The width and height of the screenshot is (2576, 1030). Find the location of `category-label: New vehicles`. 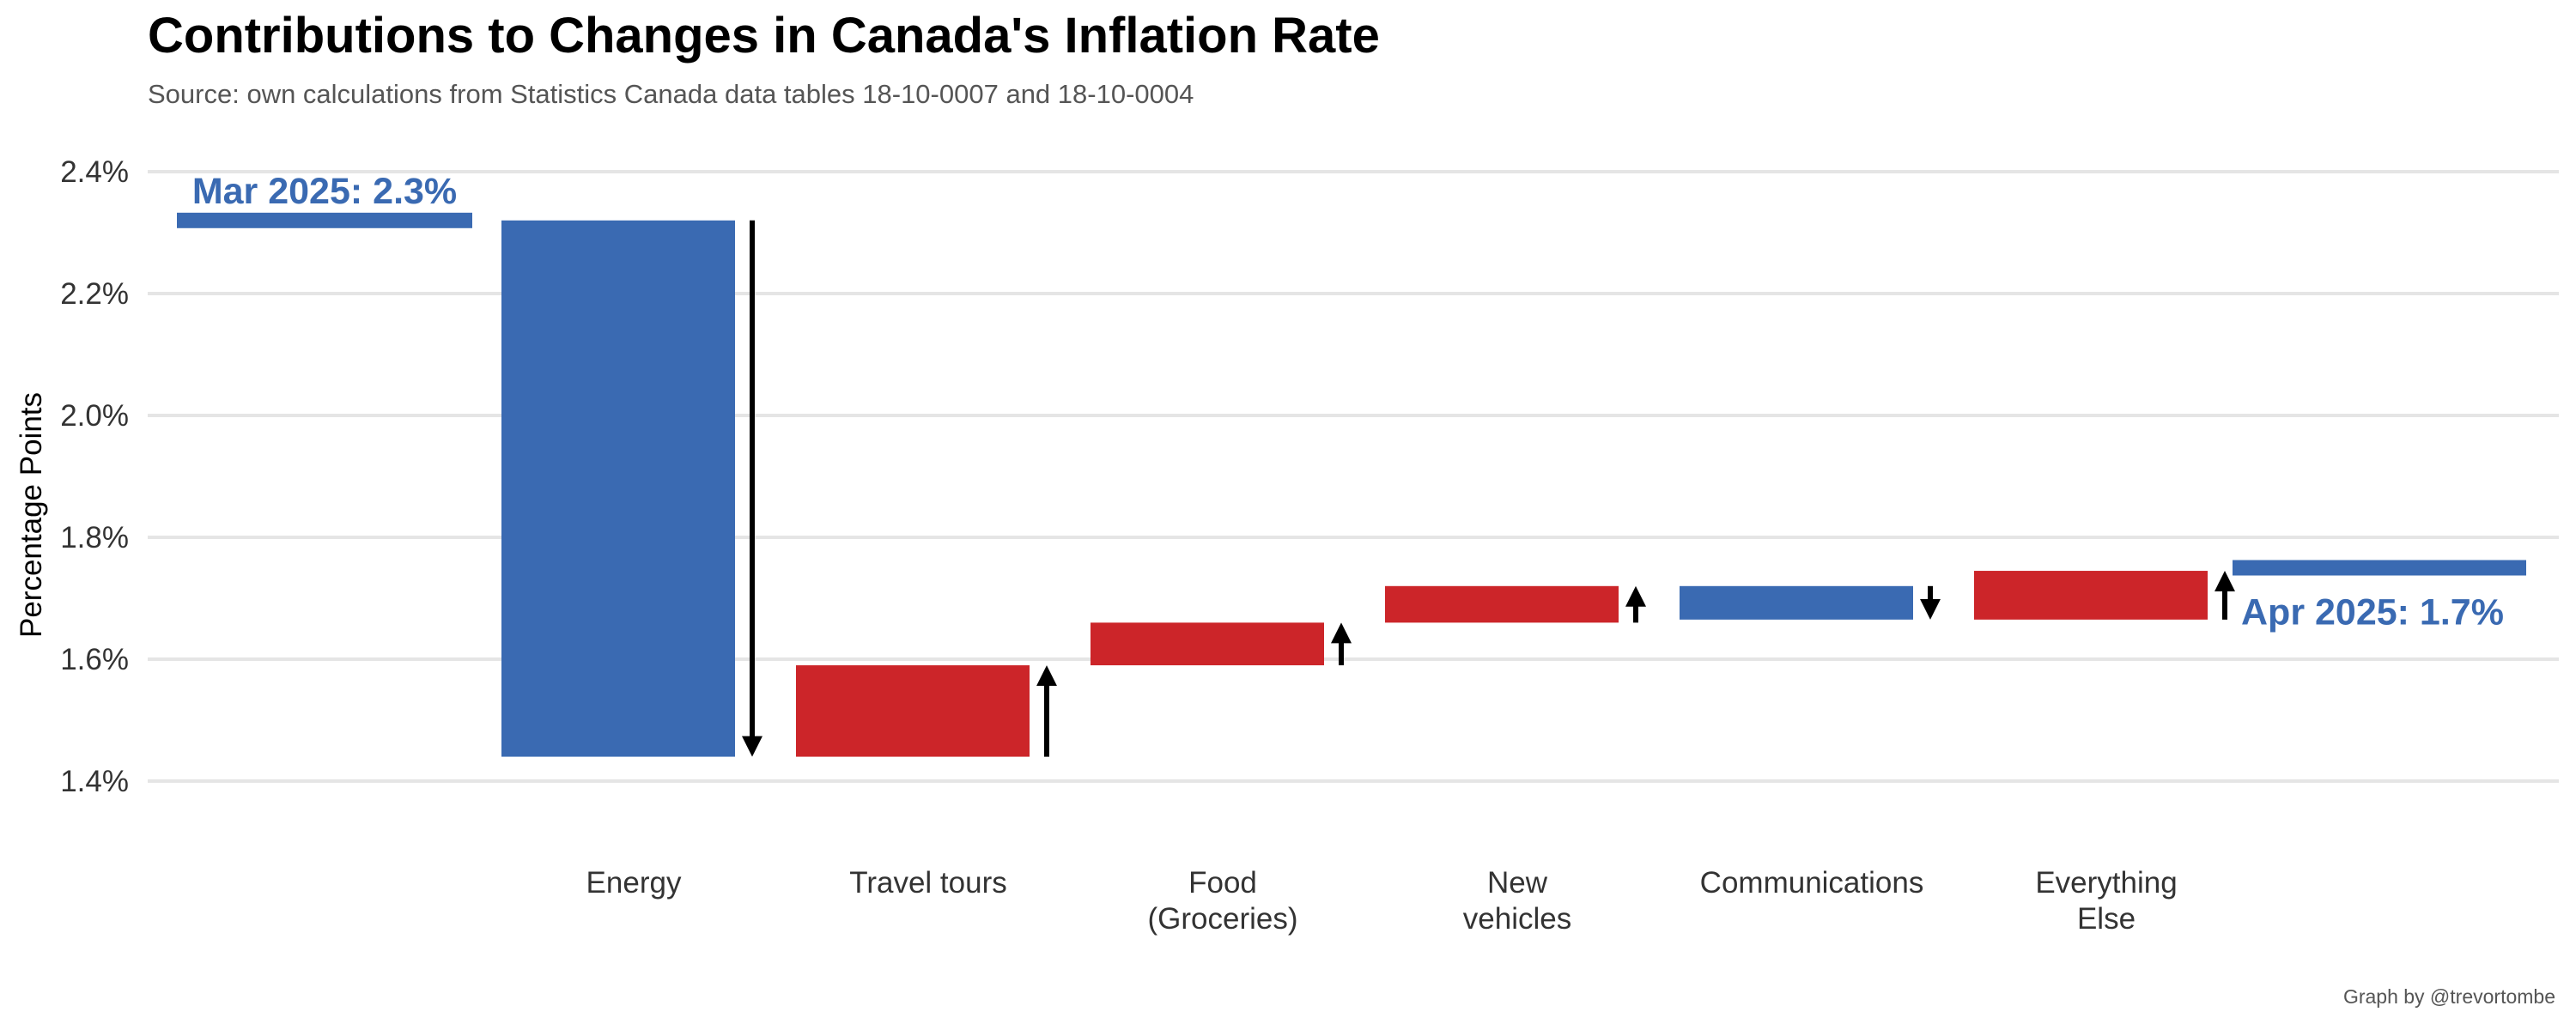

category-label: New vehicles is located at coordinates (1517, 901).